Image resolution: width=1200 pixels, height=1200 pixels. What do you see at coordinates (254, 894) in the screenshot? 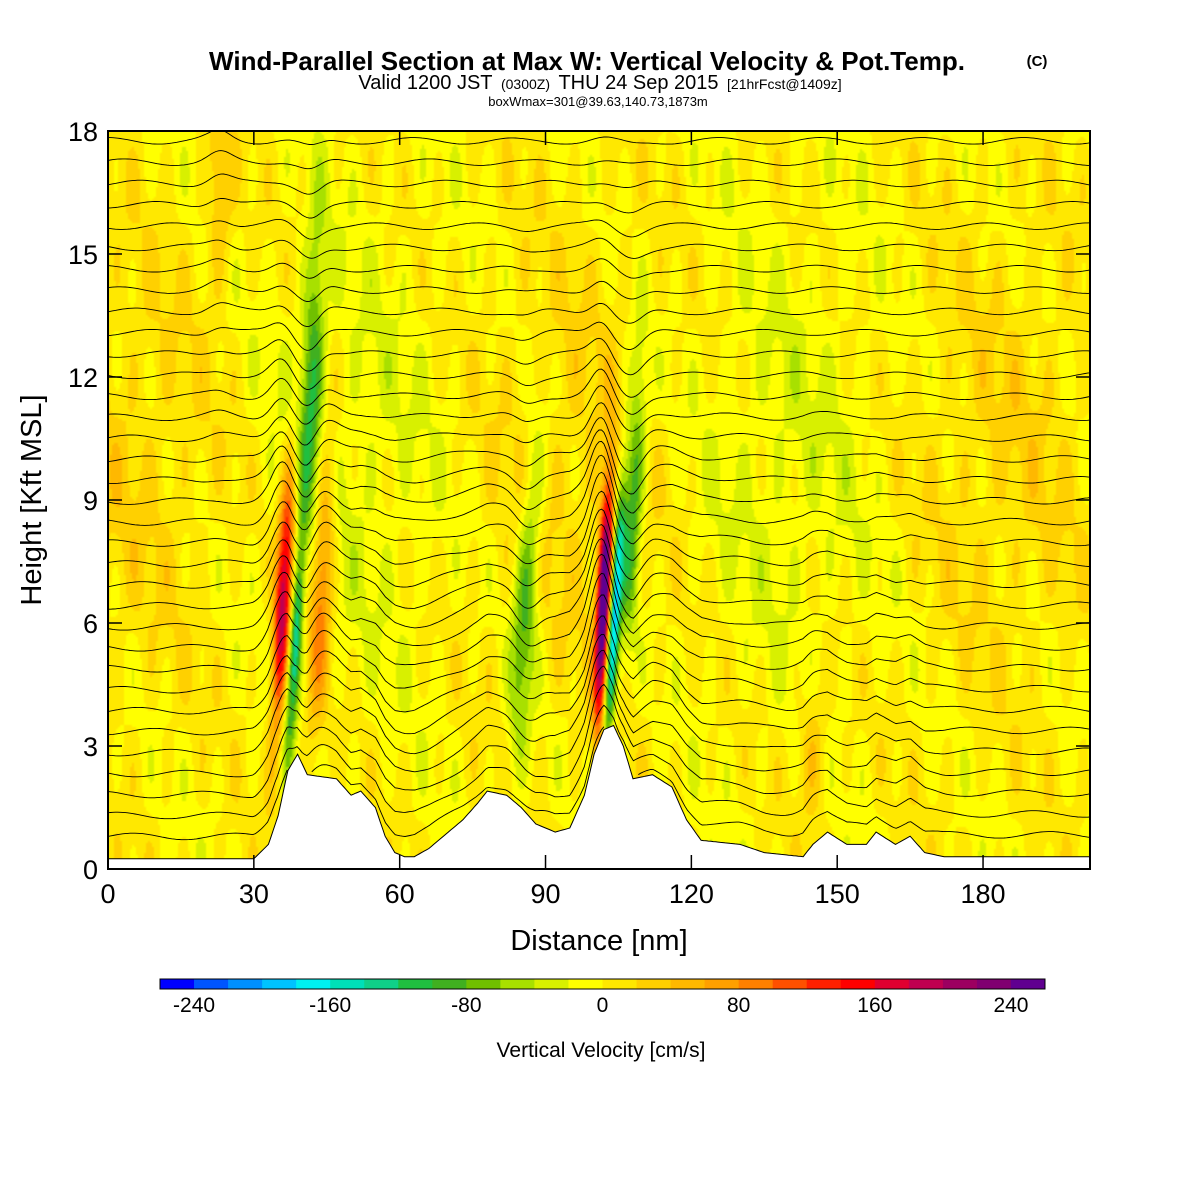
I see `x-tick-label: 30` at bounding box center [254, 894].